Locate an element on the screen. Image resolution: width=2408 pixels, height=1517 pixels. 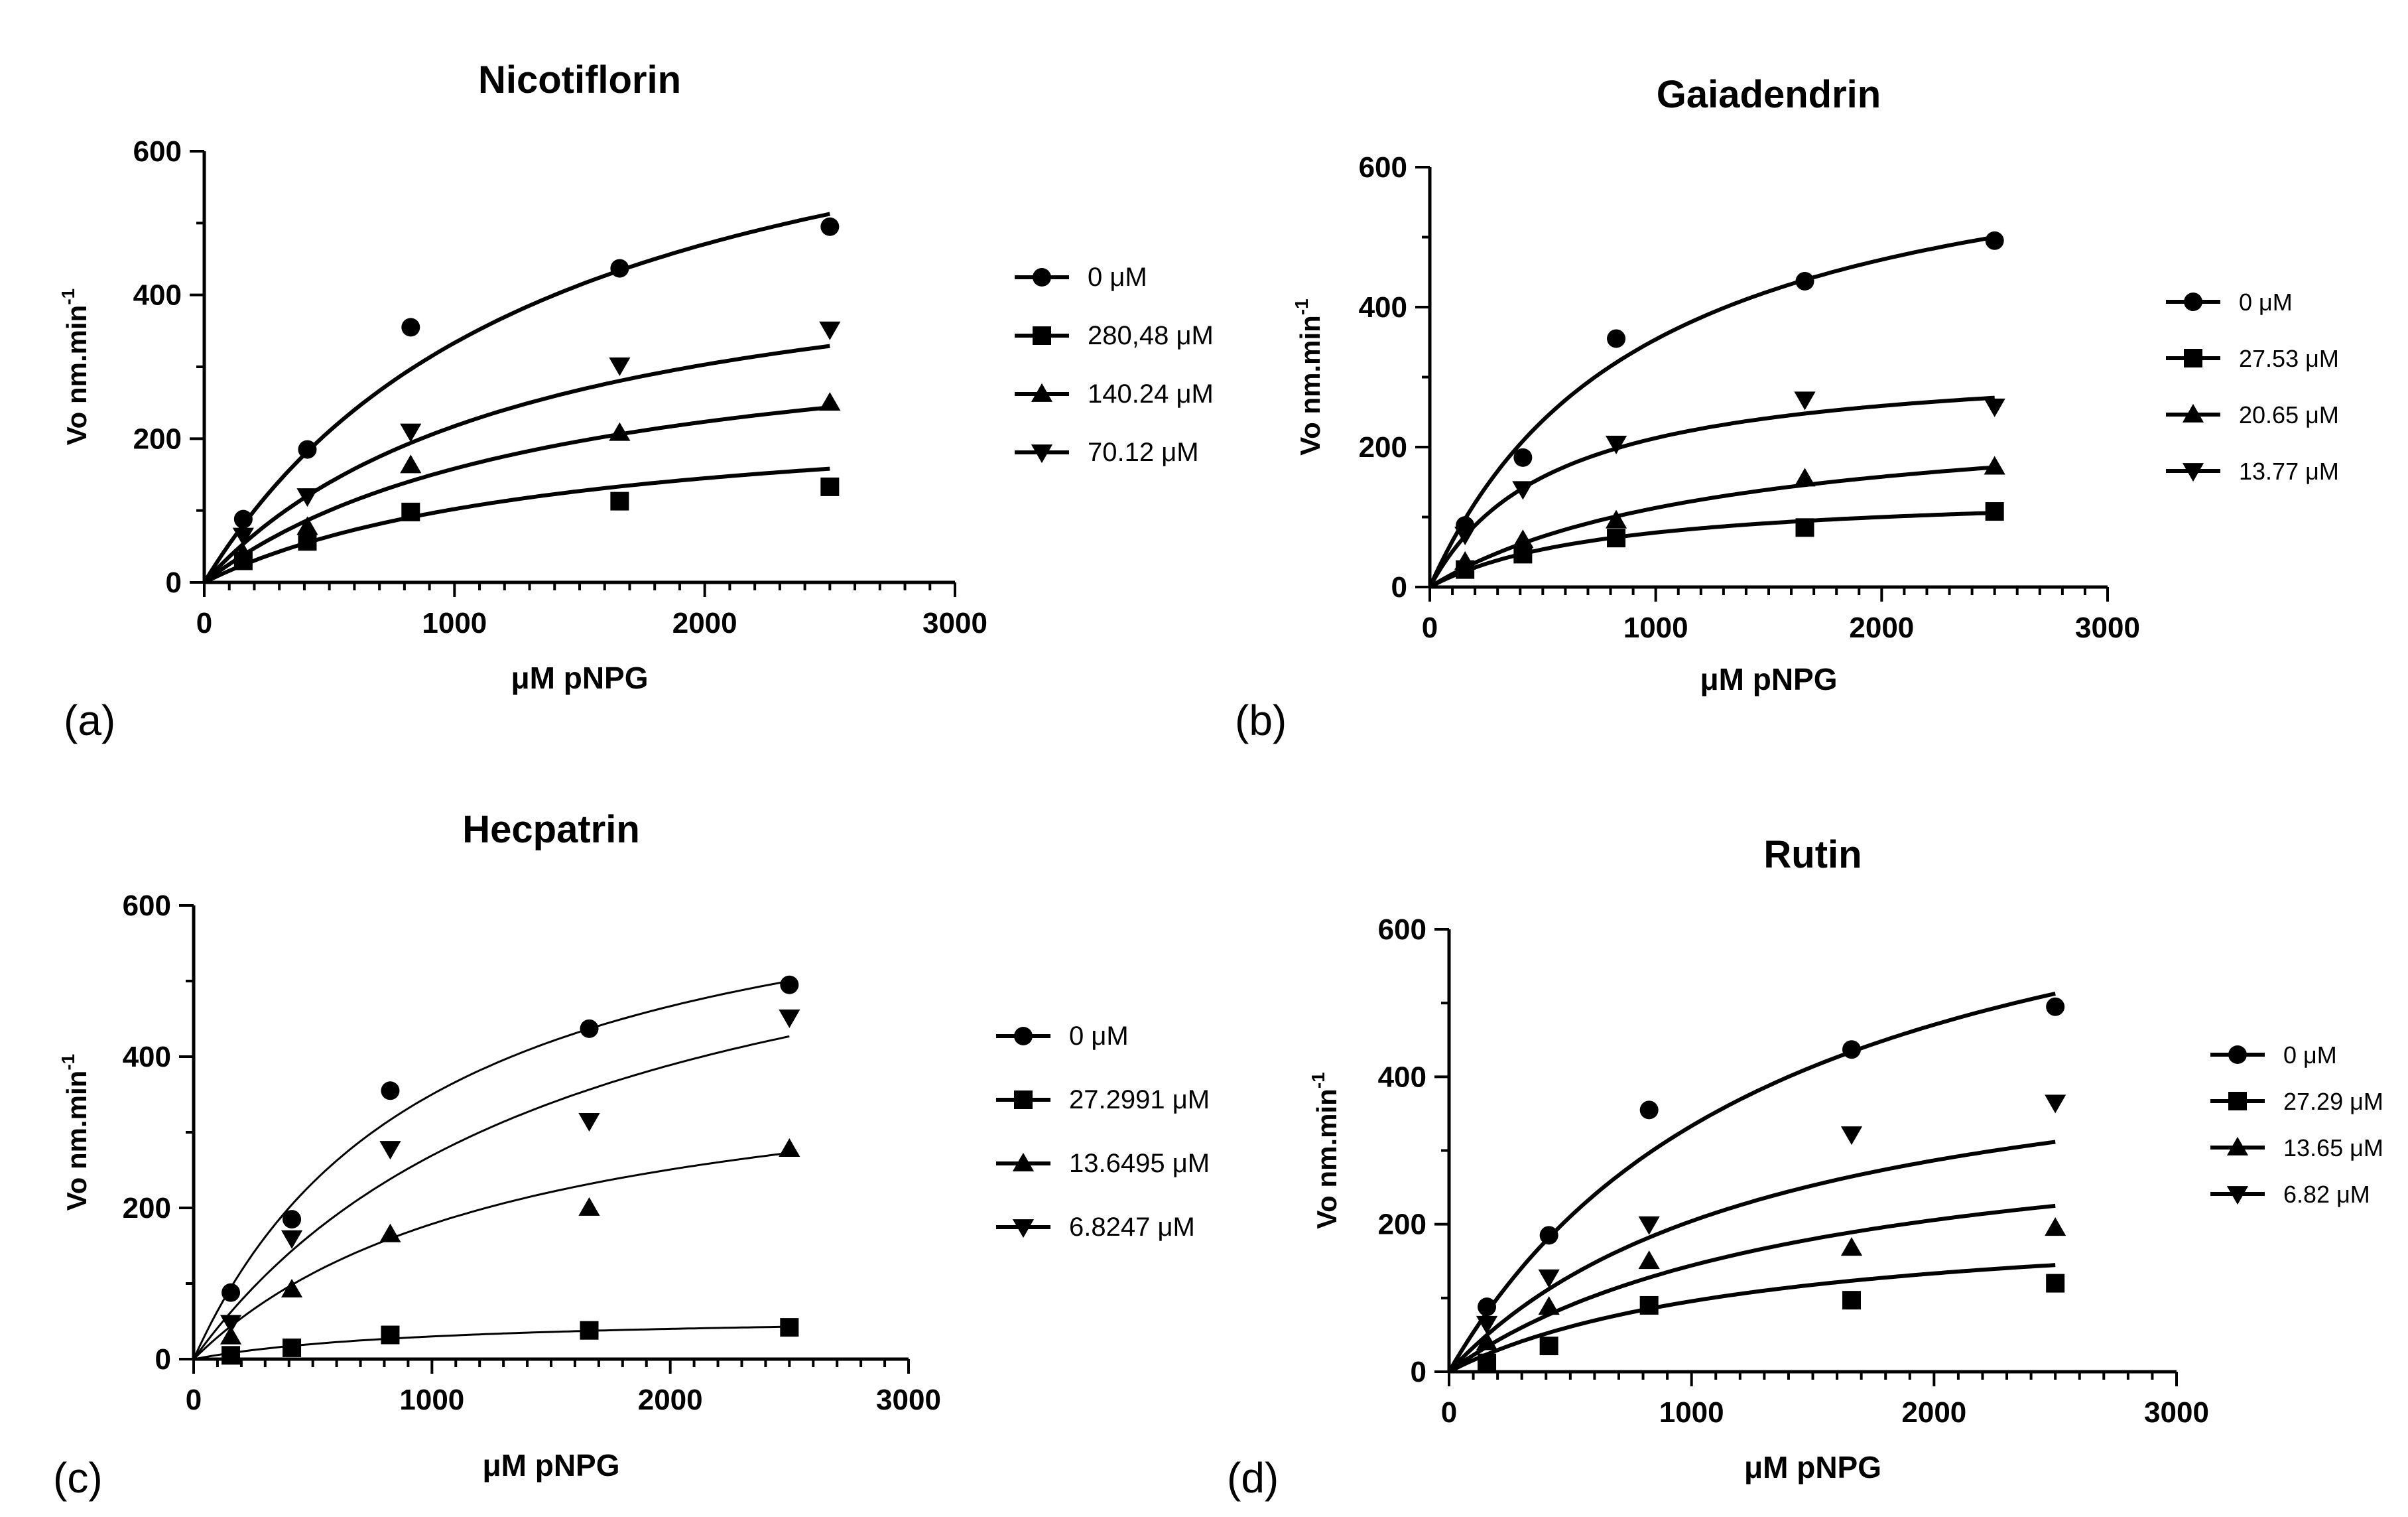
x-tick-label: 3000 is located at coordinates (2176, 1412).